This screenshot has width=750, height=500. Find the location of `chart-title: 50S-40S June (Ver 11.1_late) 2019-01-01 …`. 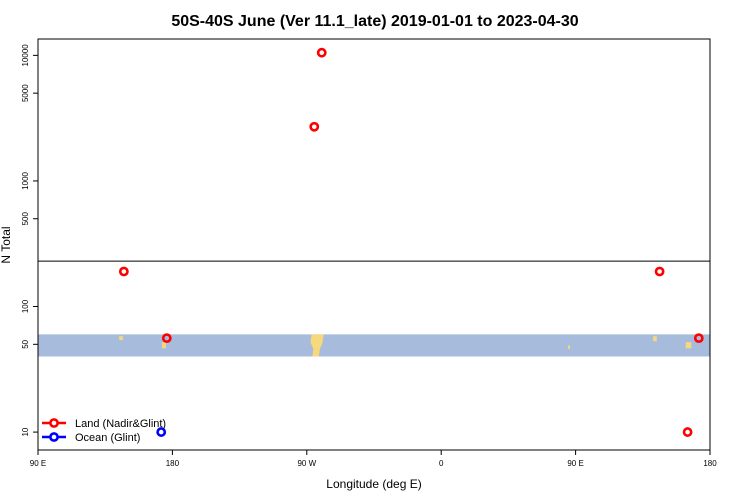

chart-title: 50S-40S June (Ver 11.1_late) 2019-01-01 … is located at coordinates (374, 21).